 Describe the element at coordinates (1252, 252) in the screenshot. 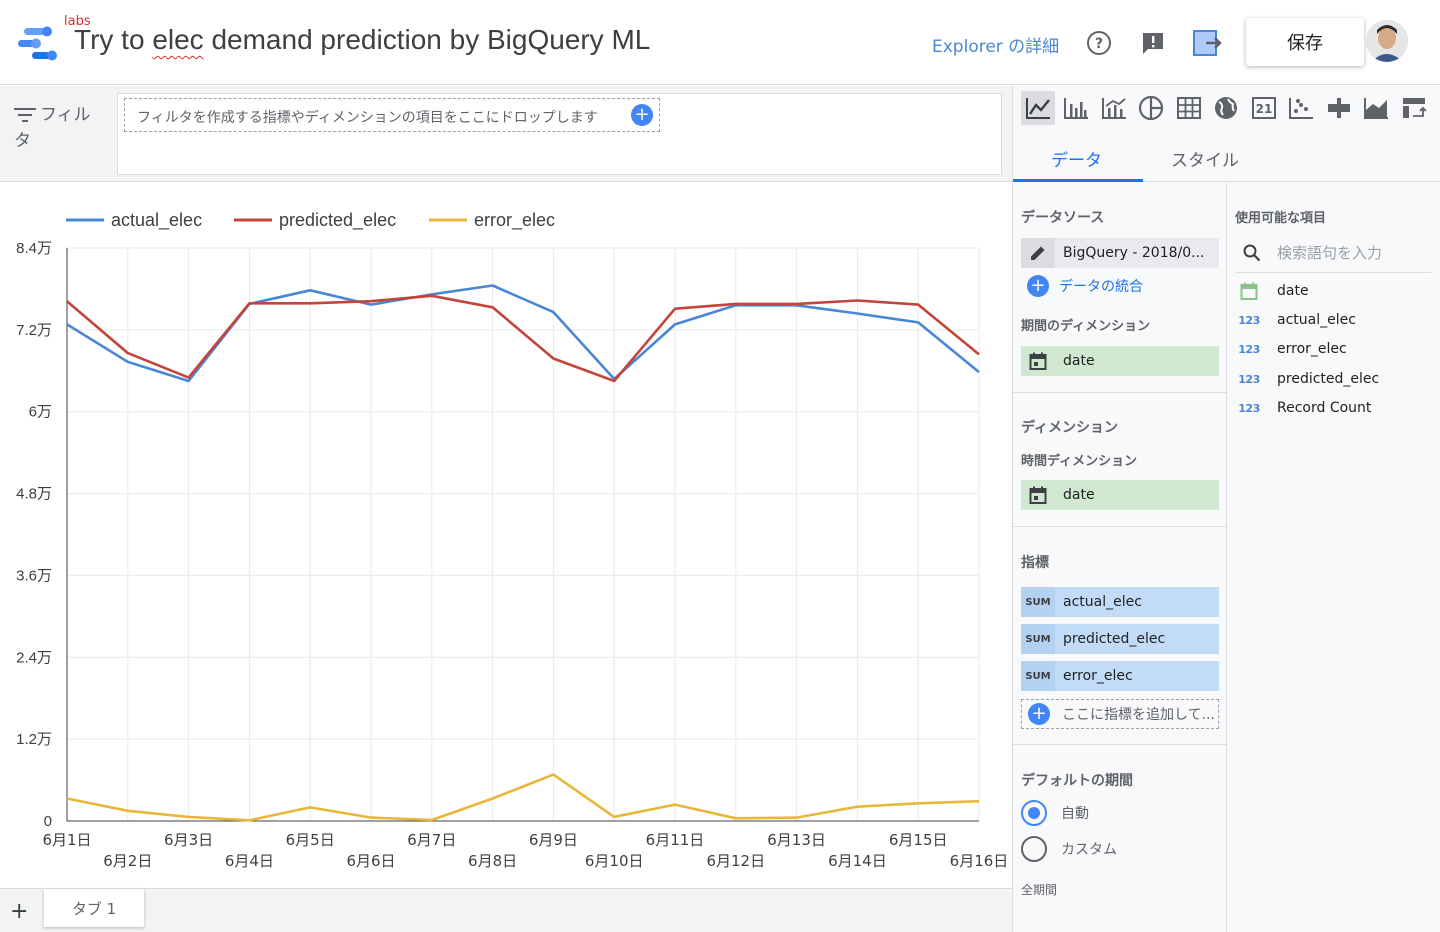

I see `search-icon` at that location.